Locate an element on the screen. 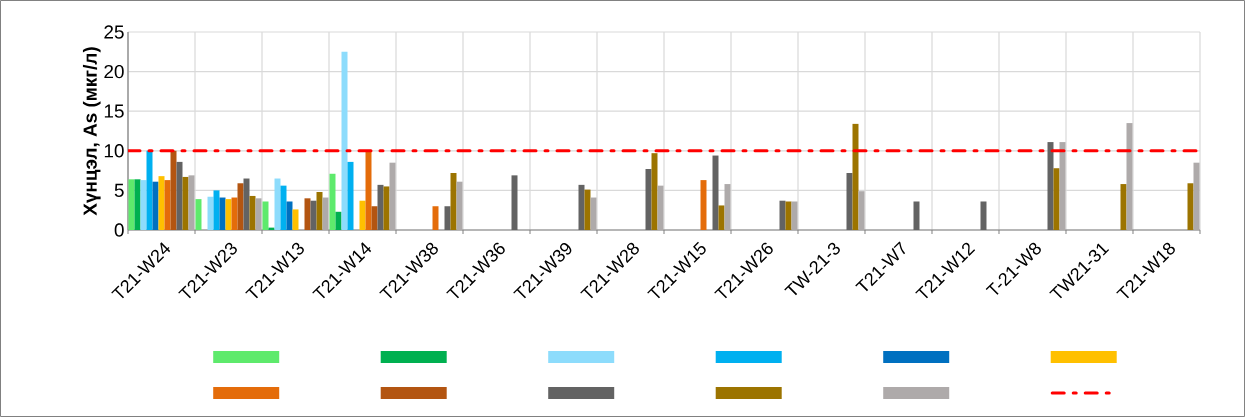 The image size is (1245, 417). y-tick-label: 10 is located at coordinates (114, 151).